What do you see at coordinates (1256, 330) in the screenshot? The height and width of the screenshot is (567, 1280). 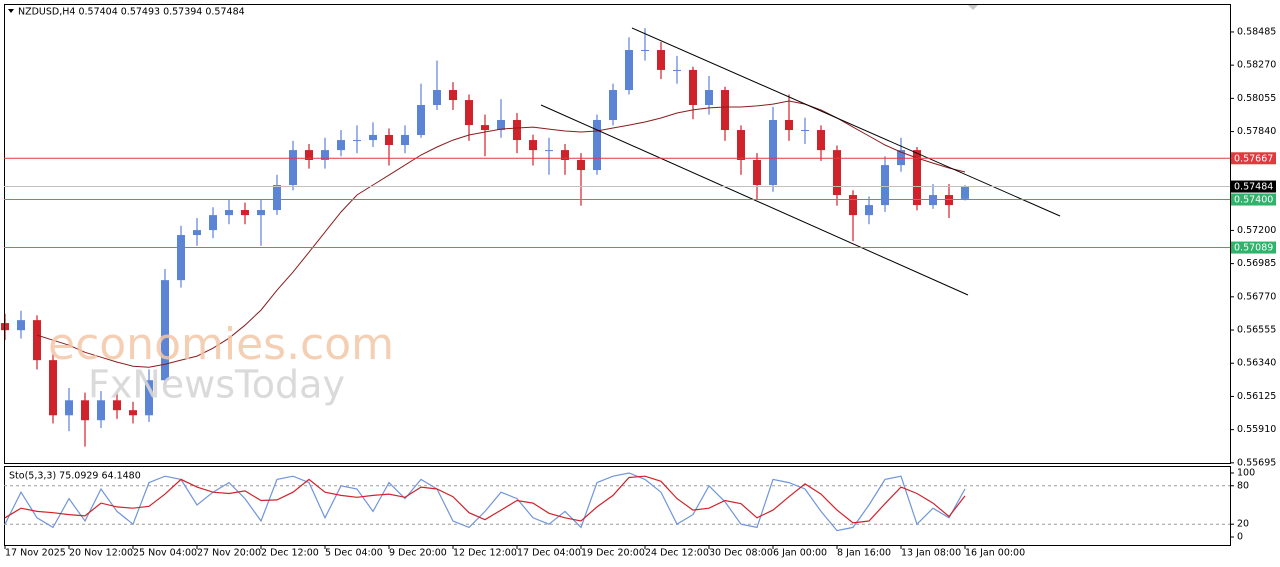 I see `y-tick-label: 0.56555` at bounding box center [1256, 330].